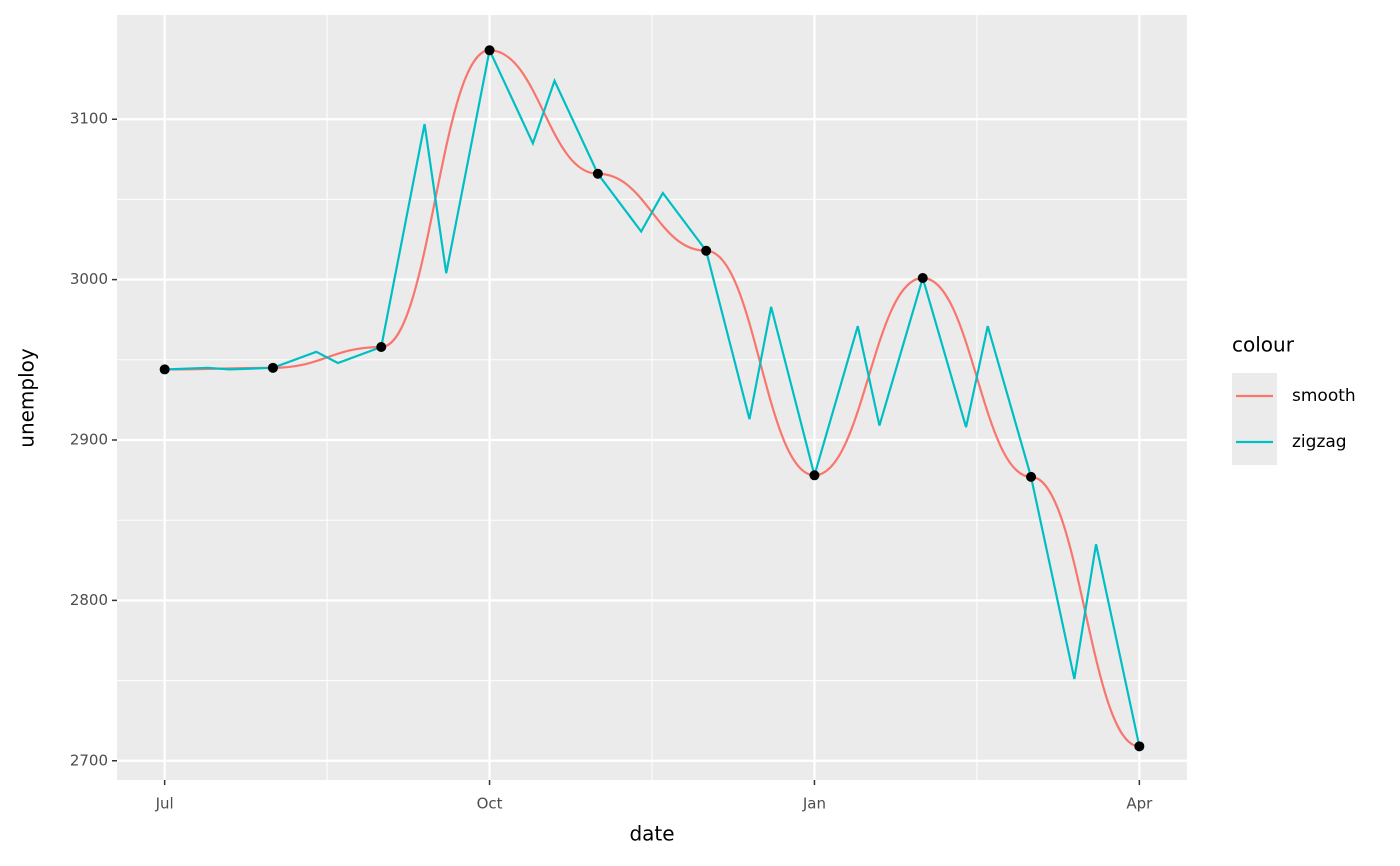 The width and height of the screenshot is (1400, 866). What do you see at coordinates (490, 804) in the screenshot?
I see `x-tick-label: Oct` at bounding box center [490, 804].